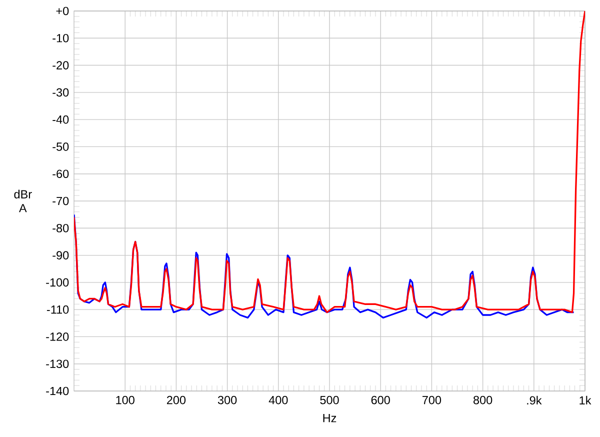 This screenshot has width=600, height=437. I want to click on x-tick-label: 200, so click(176, 400).